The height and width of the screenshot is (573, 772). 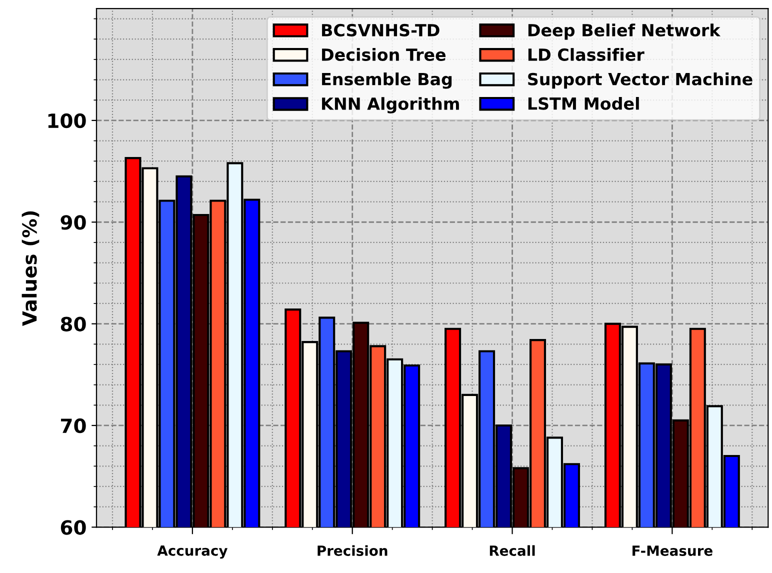 What do you see at coordinates (73, 222) in the screenshot?
I see `y-tick-label: 90` at bounding box center [73, 222].